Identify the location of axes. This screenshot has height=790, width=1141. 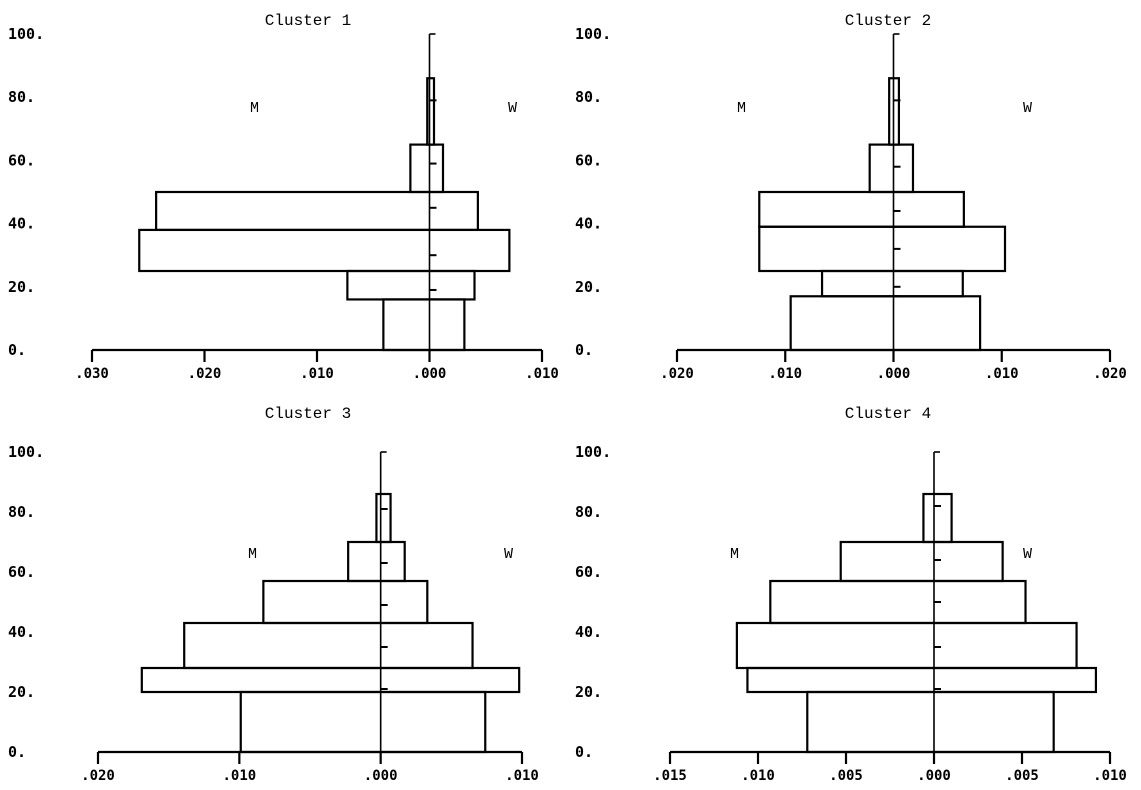
(310, 607).